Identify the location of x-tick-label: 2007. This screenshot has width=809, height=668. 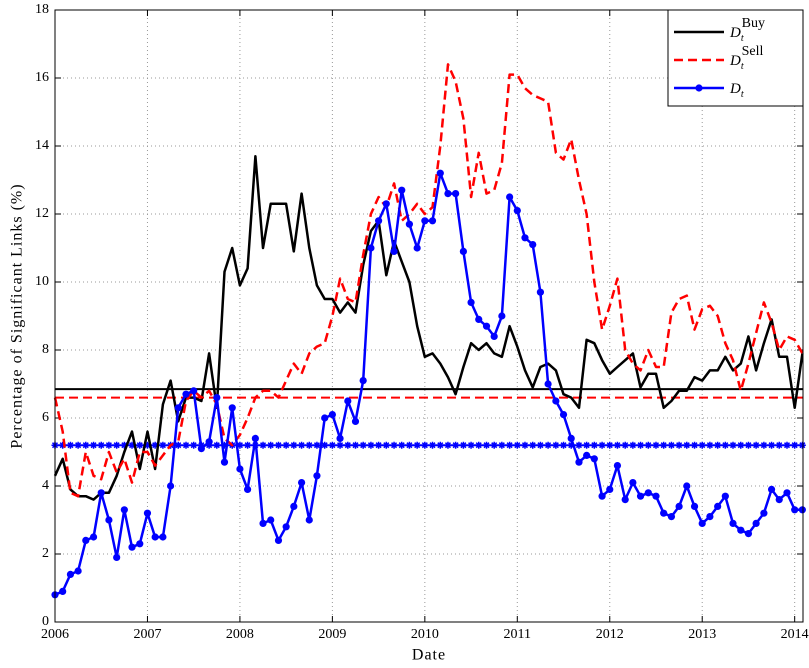
(147, 634).